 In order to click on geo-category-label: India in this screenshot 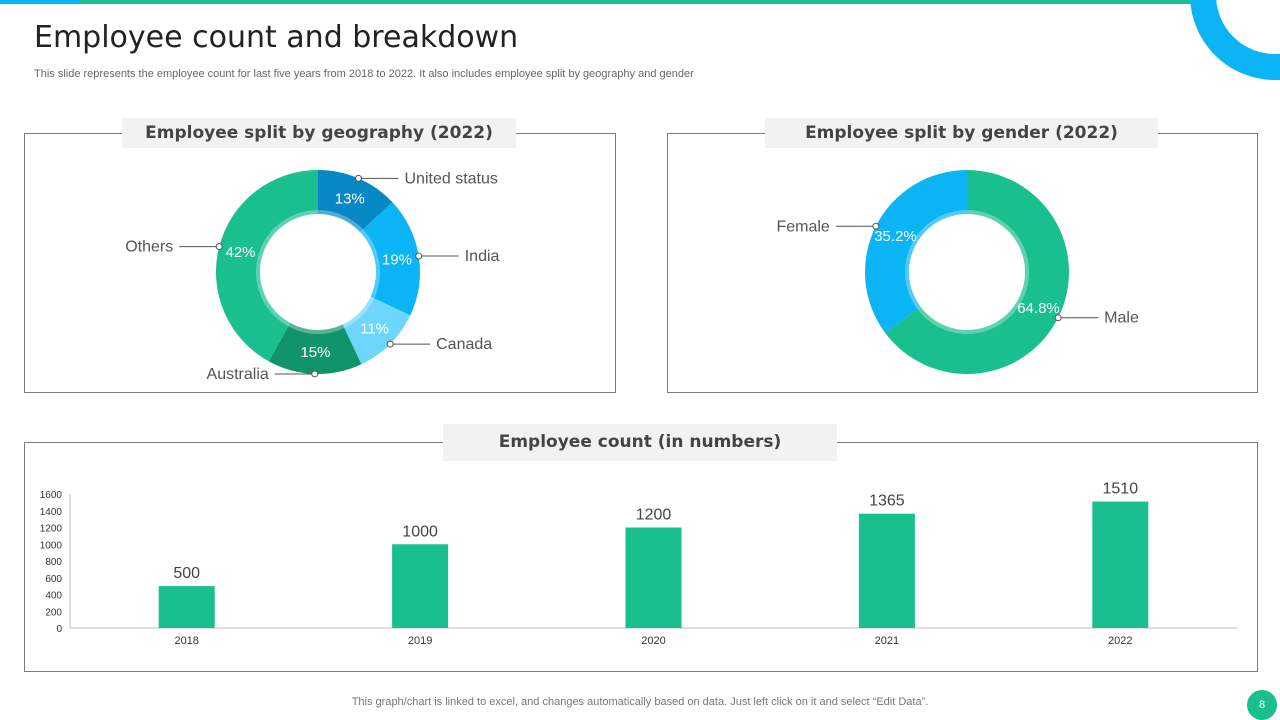, I will do `click(482, 256)`.